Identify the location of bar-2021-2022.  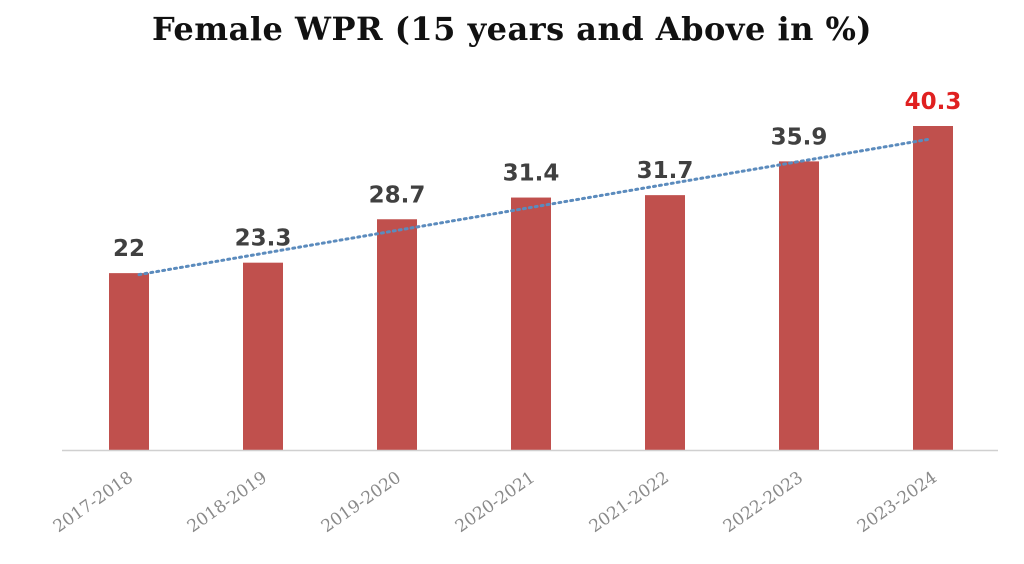
(665, 322).